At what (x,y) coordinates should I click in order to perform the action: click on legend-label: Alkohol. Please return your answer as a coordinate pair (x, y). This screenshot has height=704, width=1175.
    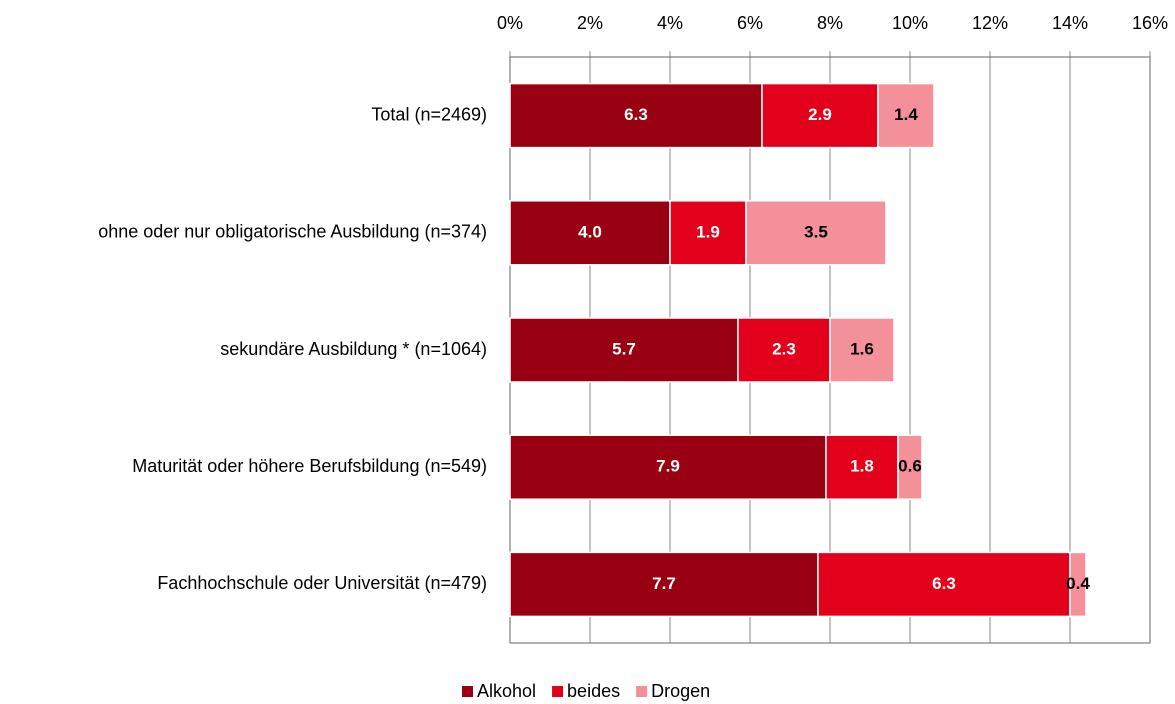
    Looking at the image, I should click on (506, 691).